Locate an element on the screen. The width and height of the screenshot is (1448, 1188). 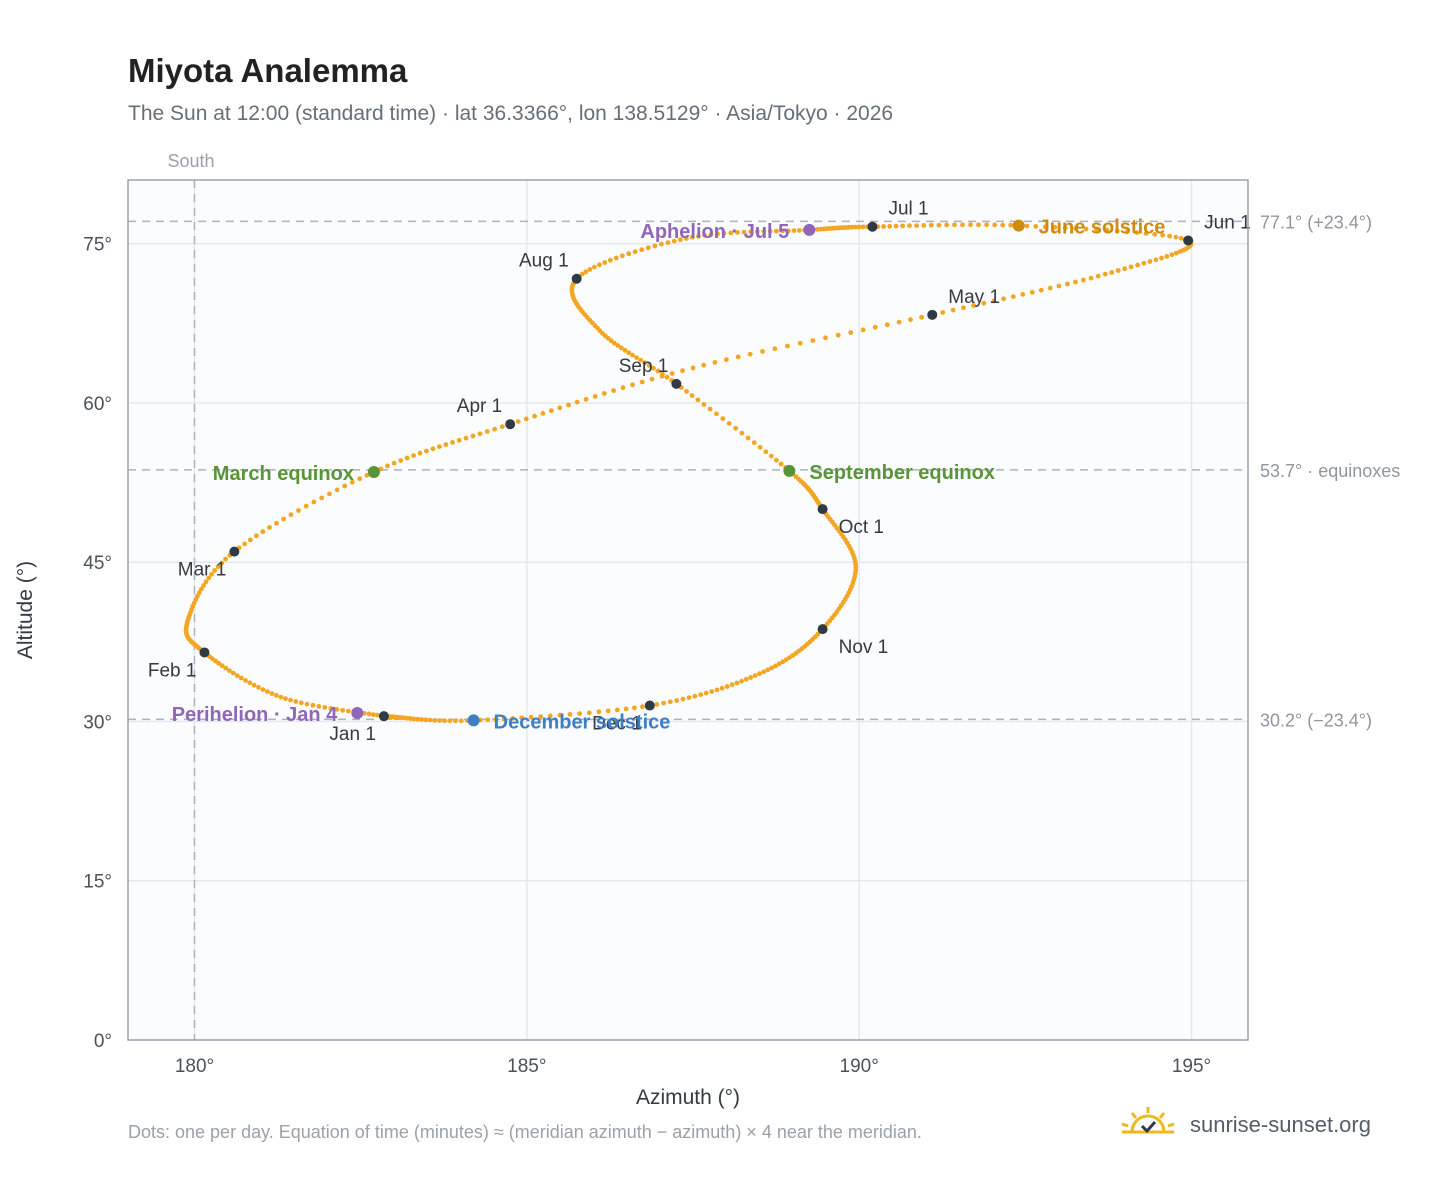
y-tick-label: 75° is located at coordinates (97, 245).